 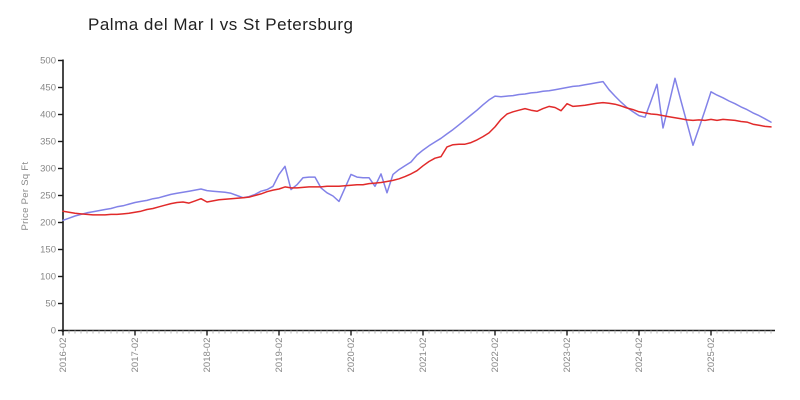 What do you see at coordinates (53, 331) in the screenshot?
I see `y-tick-label: 0` at bounding box center [53, 331].